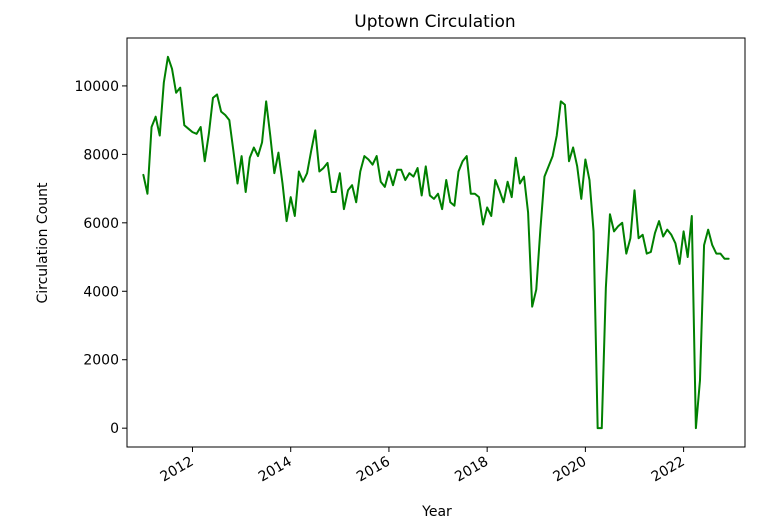 This screenshot has width=783, height=526. What do you see at coordinates (101, 292) in the screenshot?
I see `y-tick-label: 4000` at bounding box center [101, 292].